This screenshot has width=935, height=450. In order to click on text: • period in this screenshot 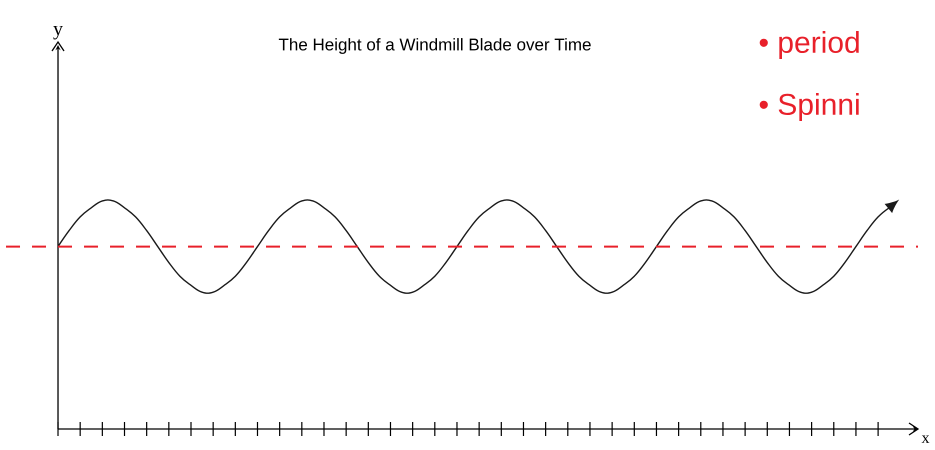, I will do `click(809, 45)`.